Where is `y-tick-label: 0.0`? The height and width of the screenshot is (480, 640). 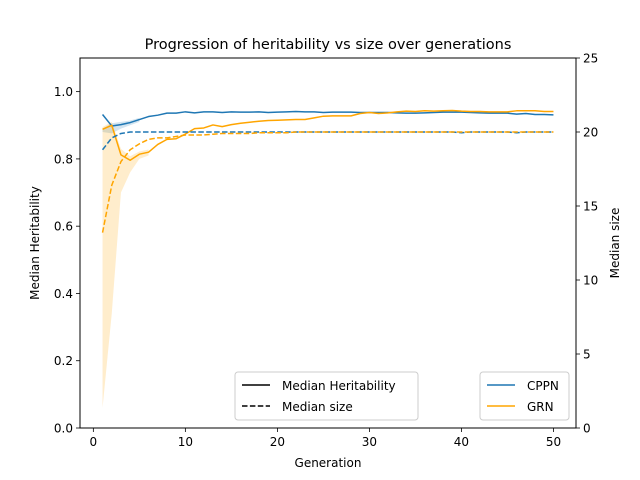 y-tick-label: 0.0 is located at coordinates (63, 429).